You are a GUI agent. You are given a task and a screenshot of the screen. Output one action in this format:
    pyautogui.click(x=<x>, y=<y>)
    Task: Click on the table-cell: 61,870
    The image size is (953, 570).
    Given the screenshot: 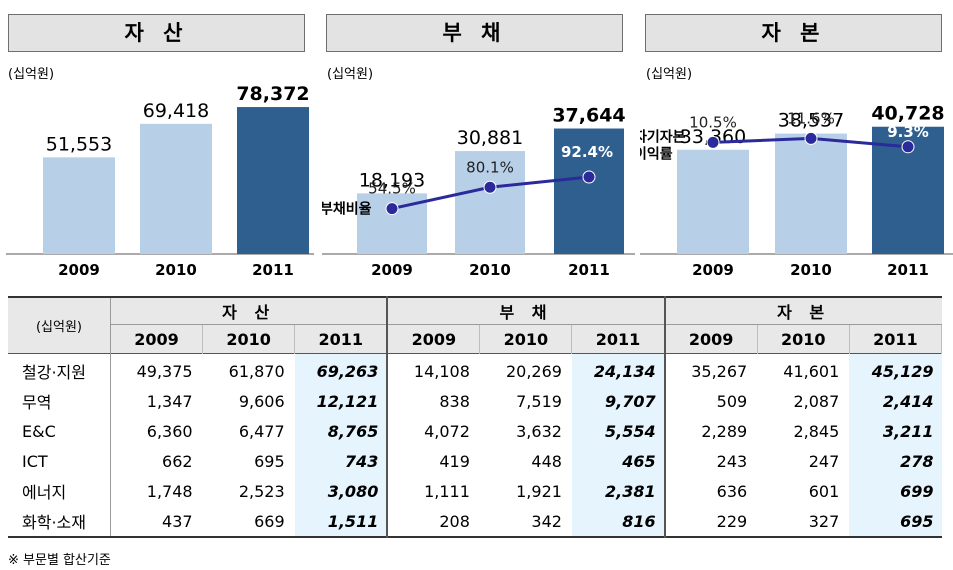 What is the action you would take?
    pyautogui.click(x=256, y=371)
    